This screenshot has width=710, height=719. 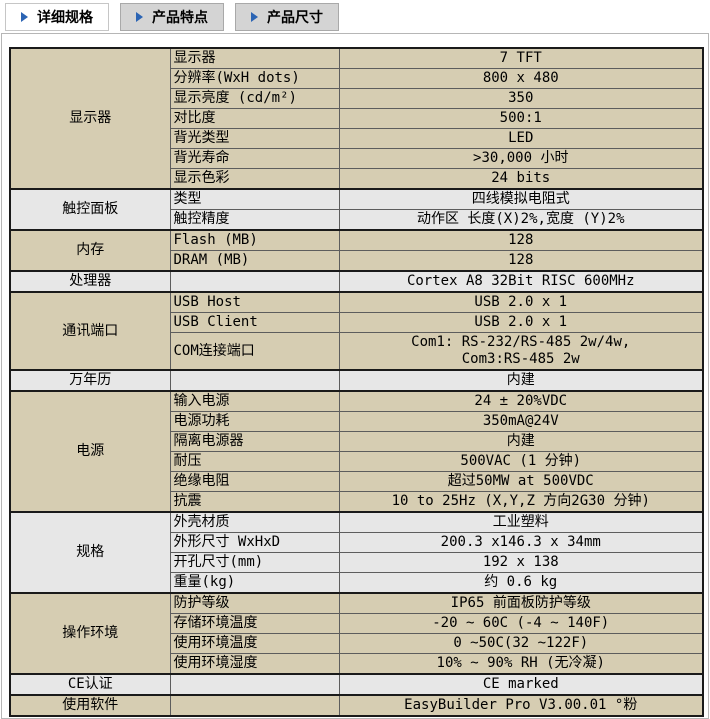 I want to click on param-cell: 开孔尺寸(mm), so click(x=254, y=562).